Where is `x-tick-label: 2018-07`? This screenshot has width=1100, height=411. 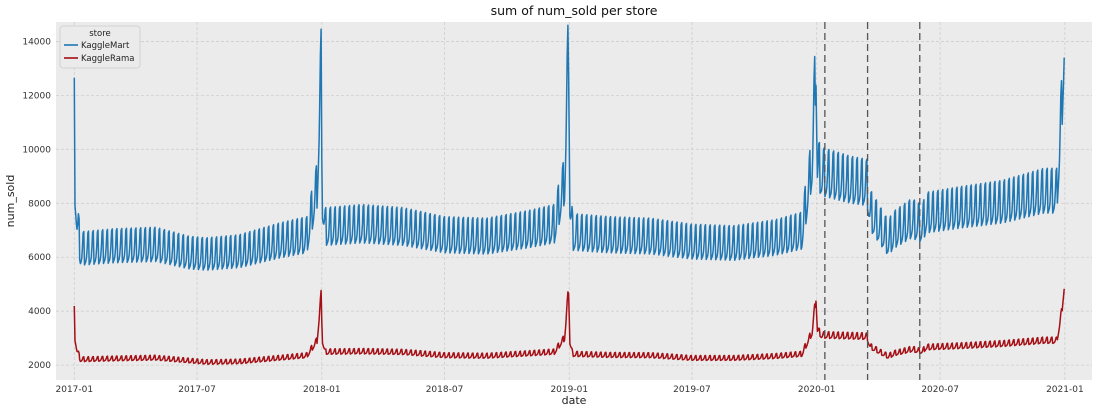 x-tick-label: 2018-07 is located at coordinates (445, 390).